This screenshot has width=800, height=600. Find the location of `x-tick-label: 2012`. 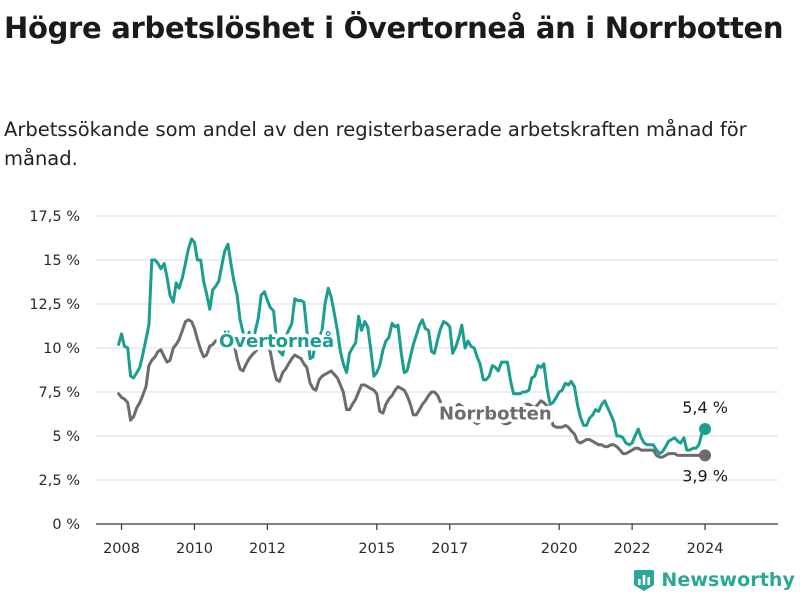

x-tick-label: 2012 is located at coordinates (267, 549).